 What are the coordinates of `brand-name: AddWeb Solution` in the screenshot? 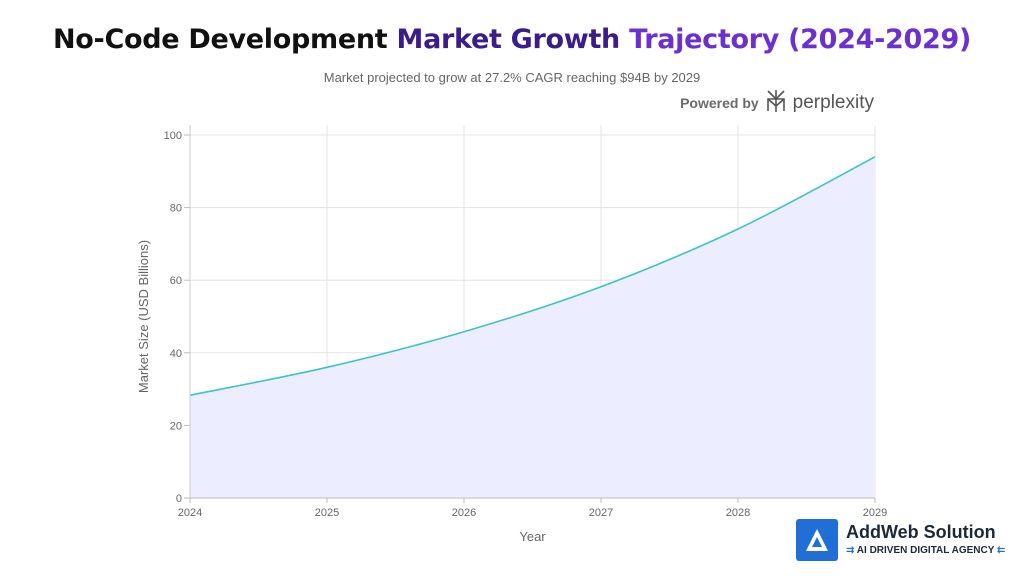 It's located at (921, 532).